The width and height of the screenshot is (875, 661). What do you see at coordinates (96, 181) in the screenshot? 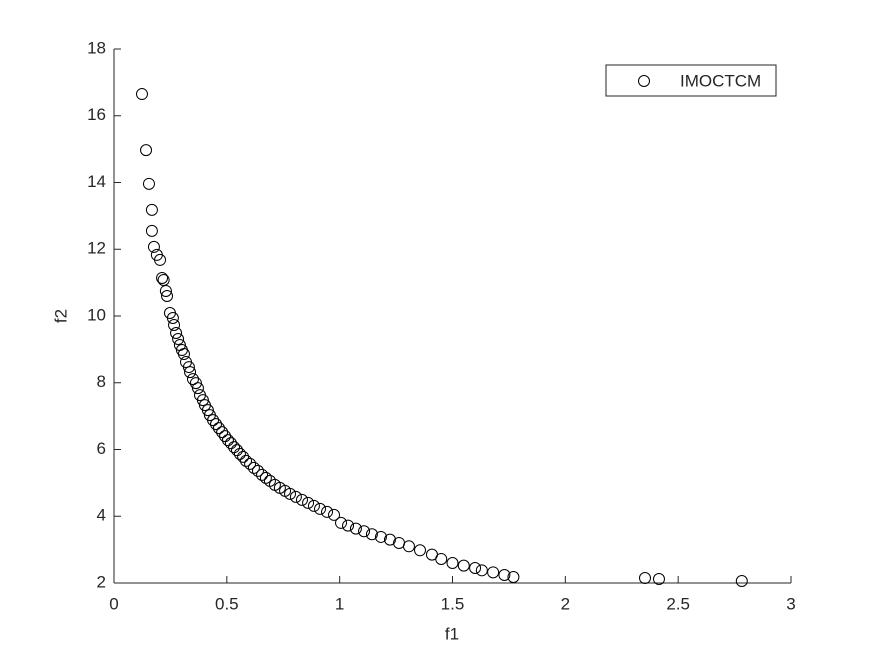
I see `y-tick-label: 14` at bounding box center [96, 181].